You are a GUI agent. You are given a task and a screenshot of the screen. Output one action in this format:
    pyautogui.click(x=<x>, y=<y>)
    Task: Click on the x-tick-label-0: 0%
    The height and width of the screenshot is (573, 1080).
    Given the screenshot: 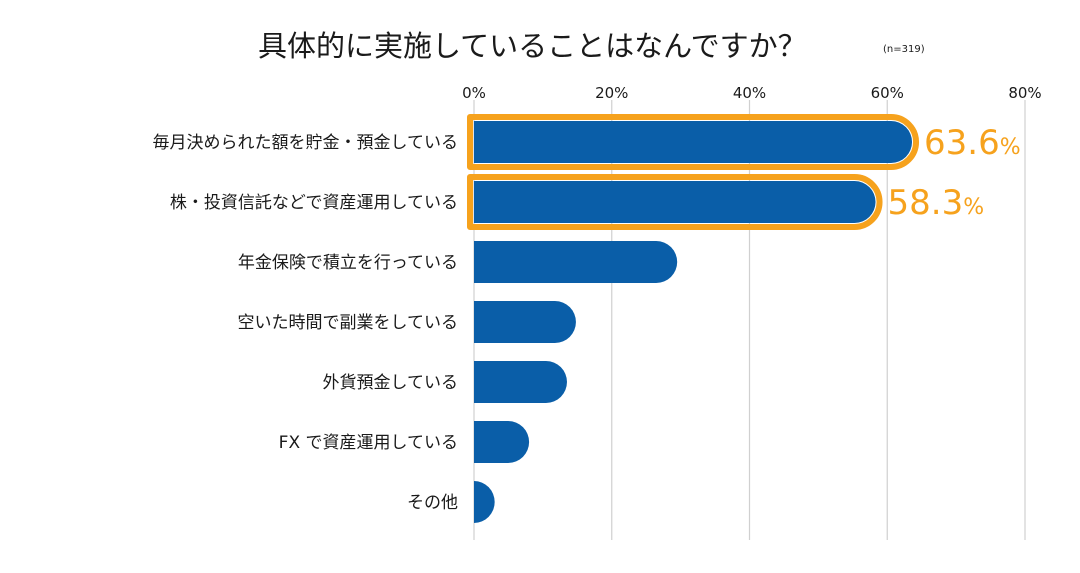 What is the action you would take?
    pyautogui.click(x=474, y=93)
    